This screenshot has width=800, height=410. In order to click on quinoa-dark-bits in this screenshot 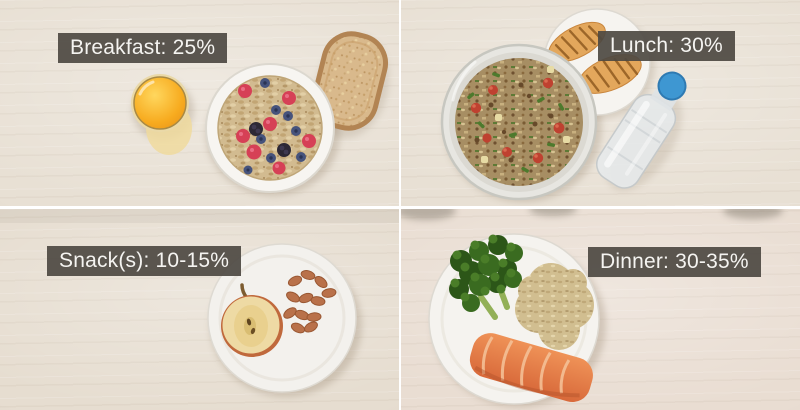, I will do `click(514, 122)`.